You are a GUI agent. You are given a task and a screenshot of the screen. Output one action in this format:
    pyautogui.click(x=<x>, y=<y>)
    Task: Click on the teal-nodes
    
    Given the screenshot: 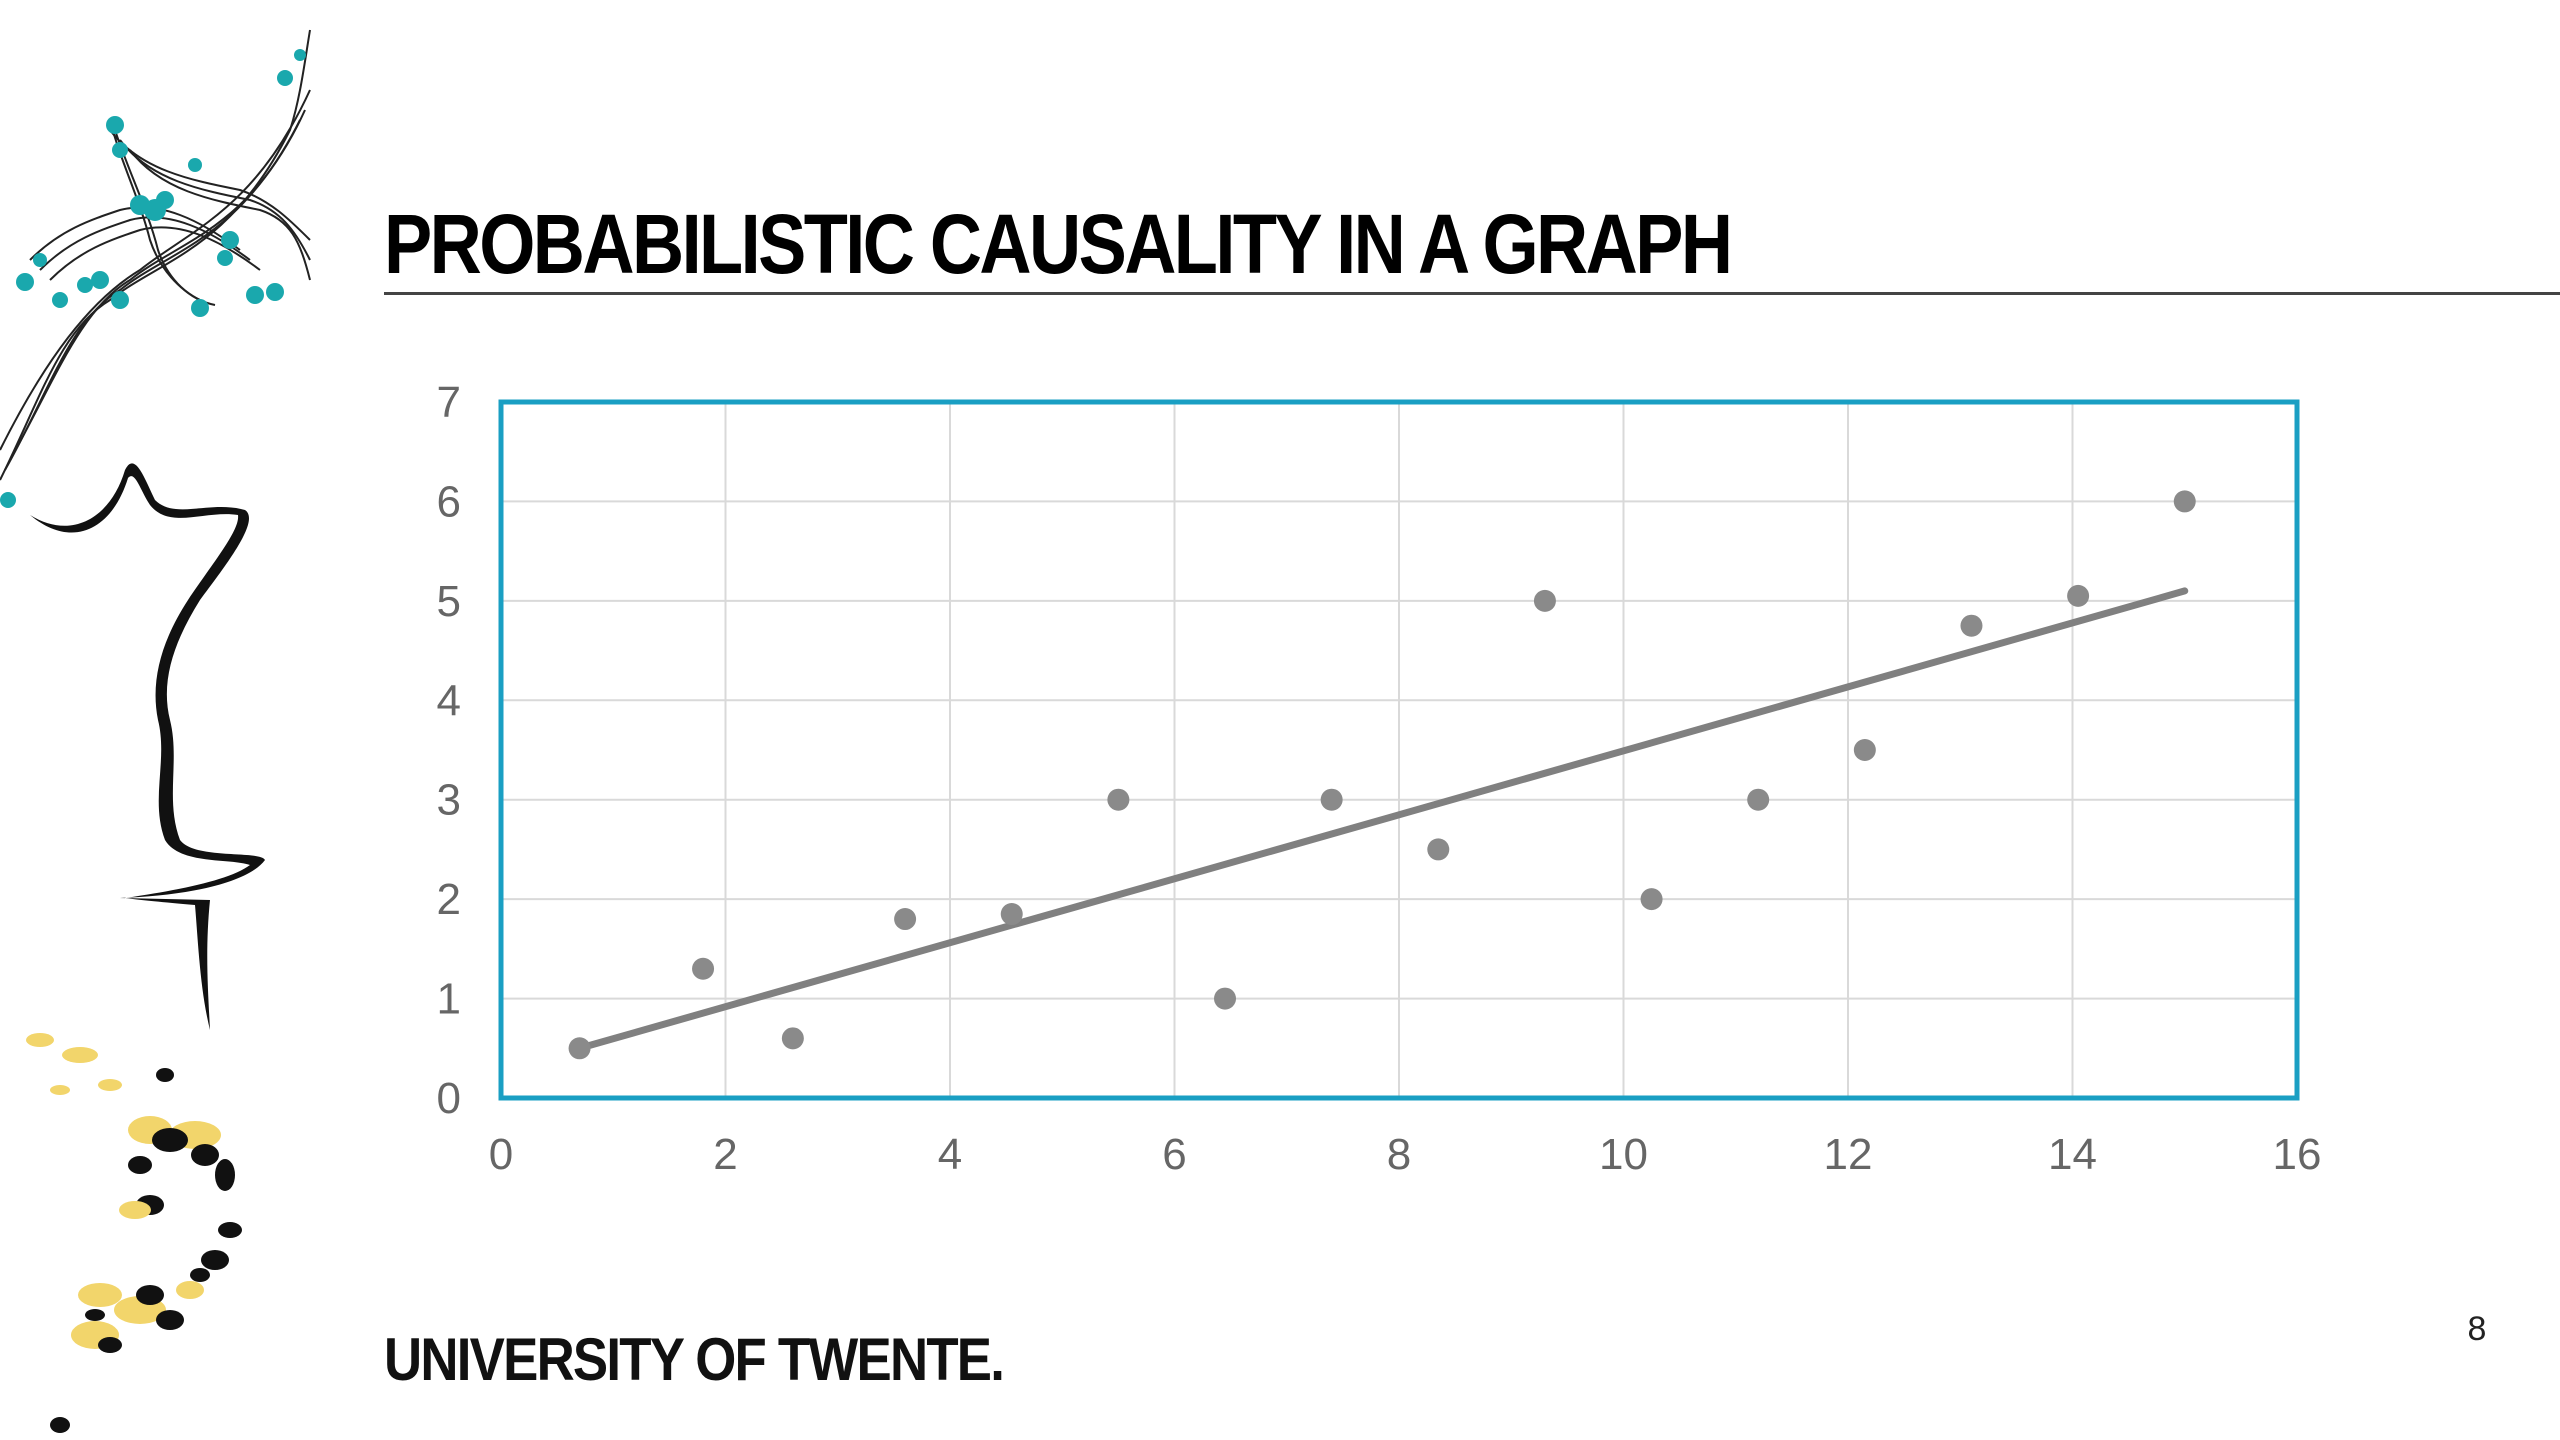 What is the action you would take?
    pyautogui.click(x=153, y=278)
    